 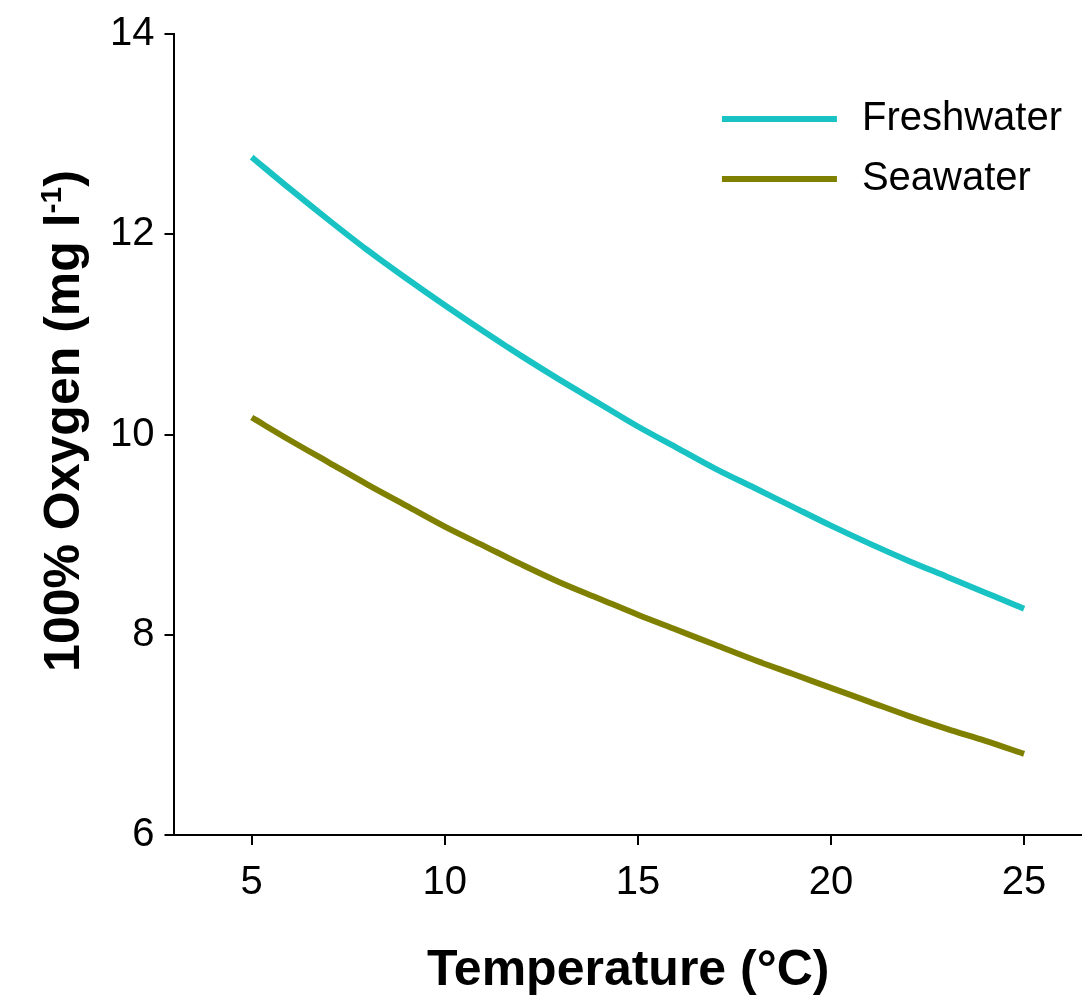 I want to click on x-tick-label: 25, so click(x=1024, y=880).